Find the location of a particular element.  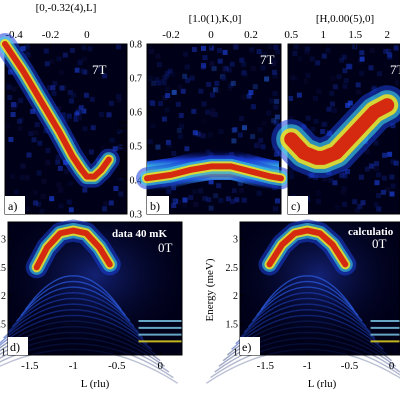

panel-e-field-label: 0T is located at coordinates (379, 243).